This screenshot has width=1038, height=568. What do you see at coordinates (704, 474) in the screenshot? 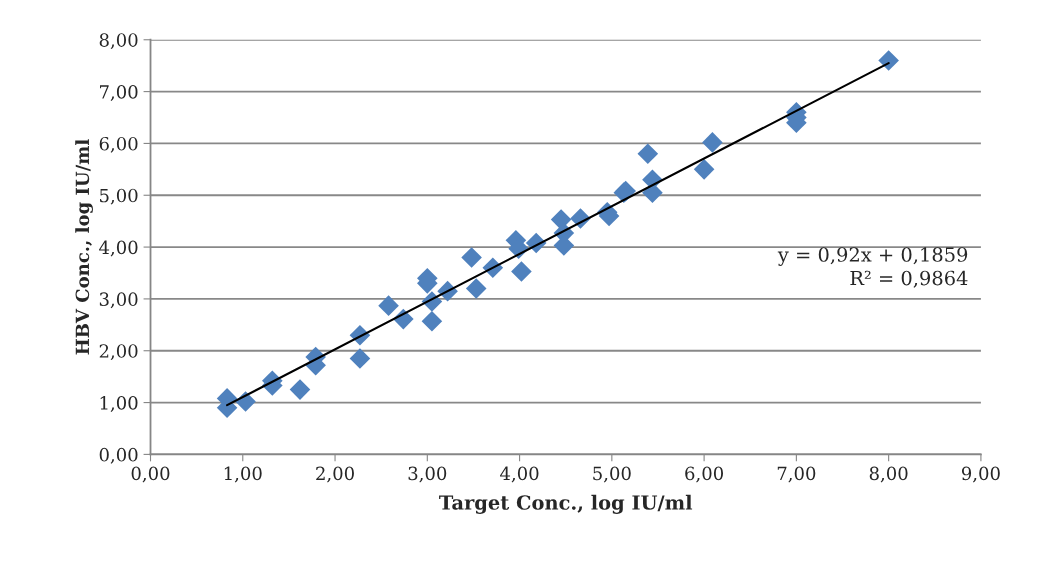
I see `x-tick-label: 6,00` at bounding box center [704, 474].